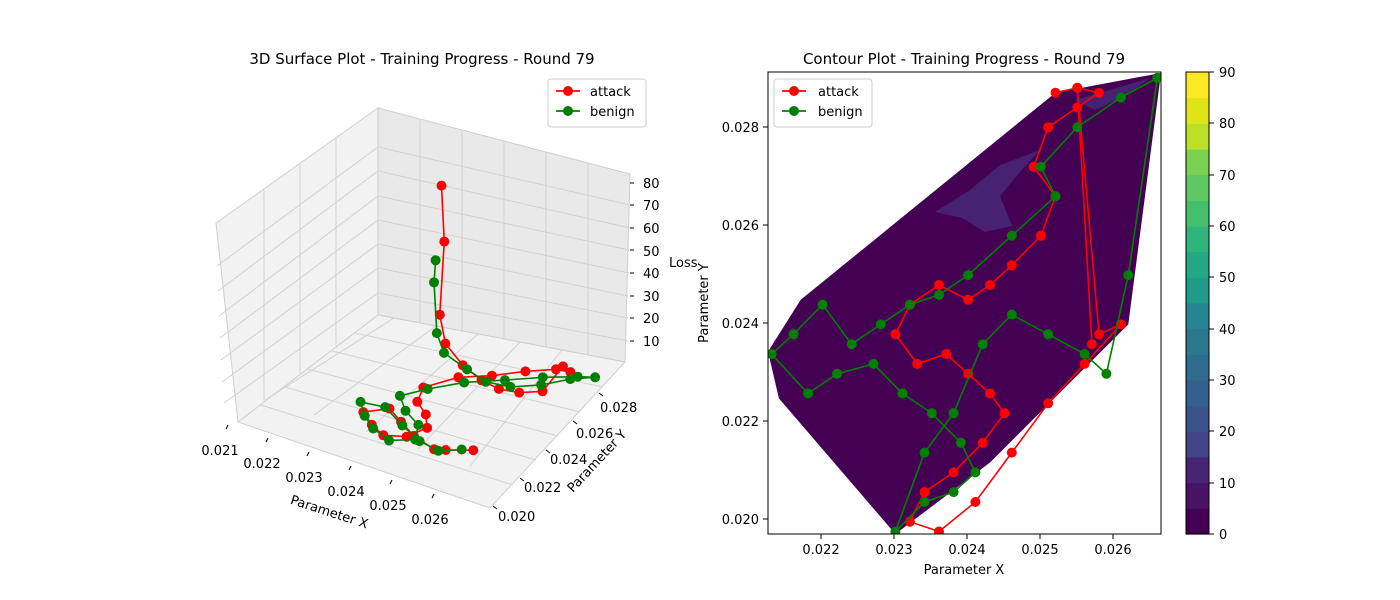  I want to click on contour-xtick-label: 0.026, so click(1112, 550).